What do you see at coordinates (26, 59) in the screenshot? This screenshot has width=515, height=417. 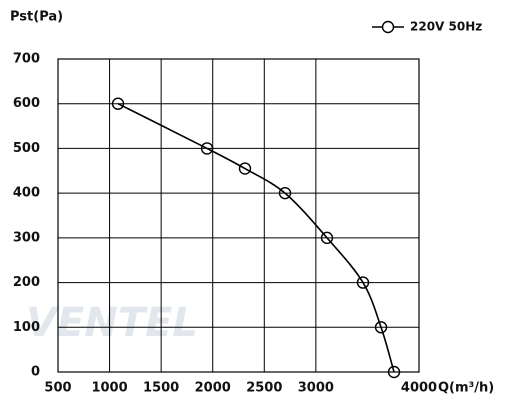 I see `y-tick-label: 700` at bounding box center [26, 59].